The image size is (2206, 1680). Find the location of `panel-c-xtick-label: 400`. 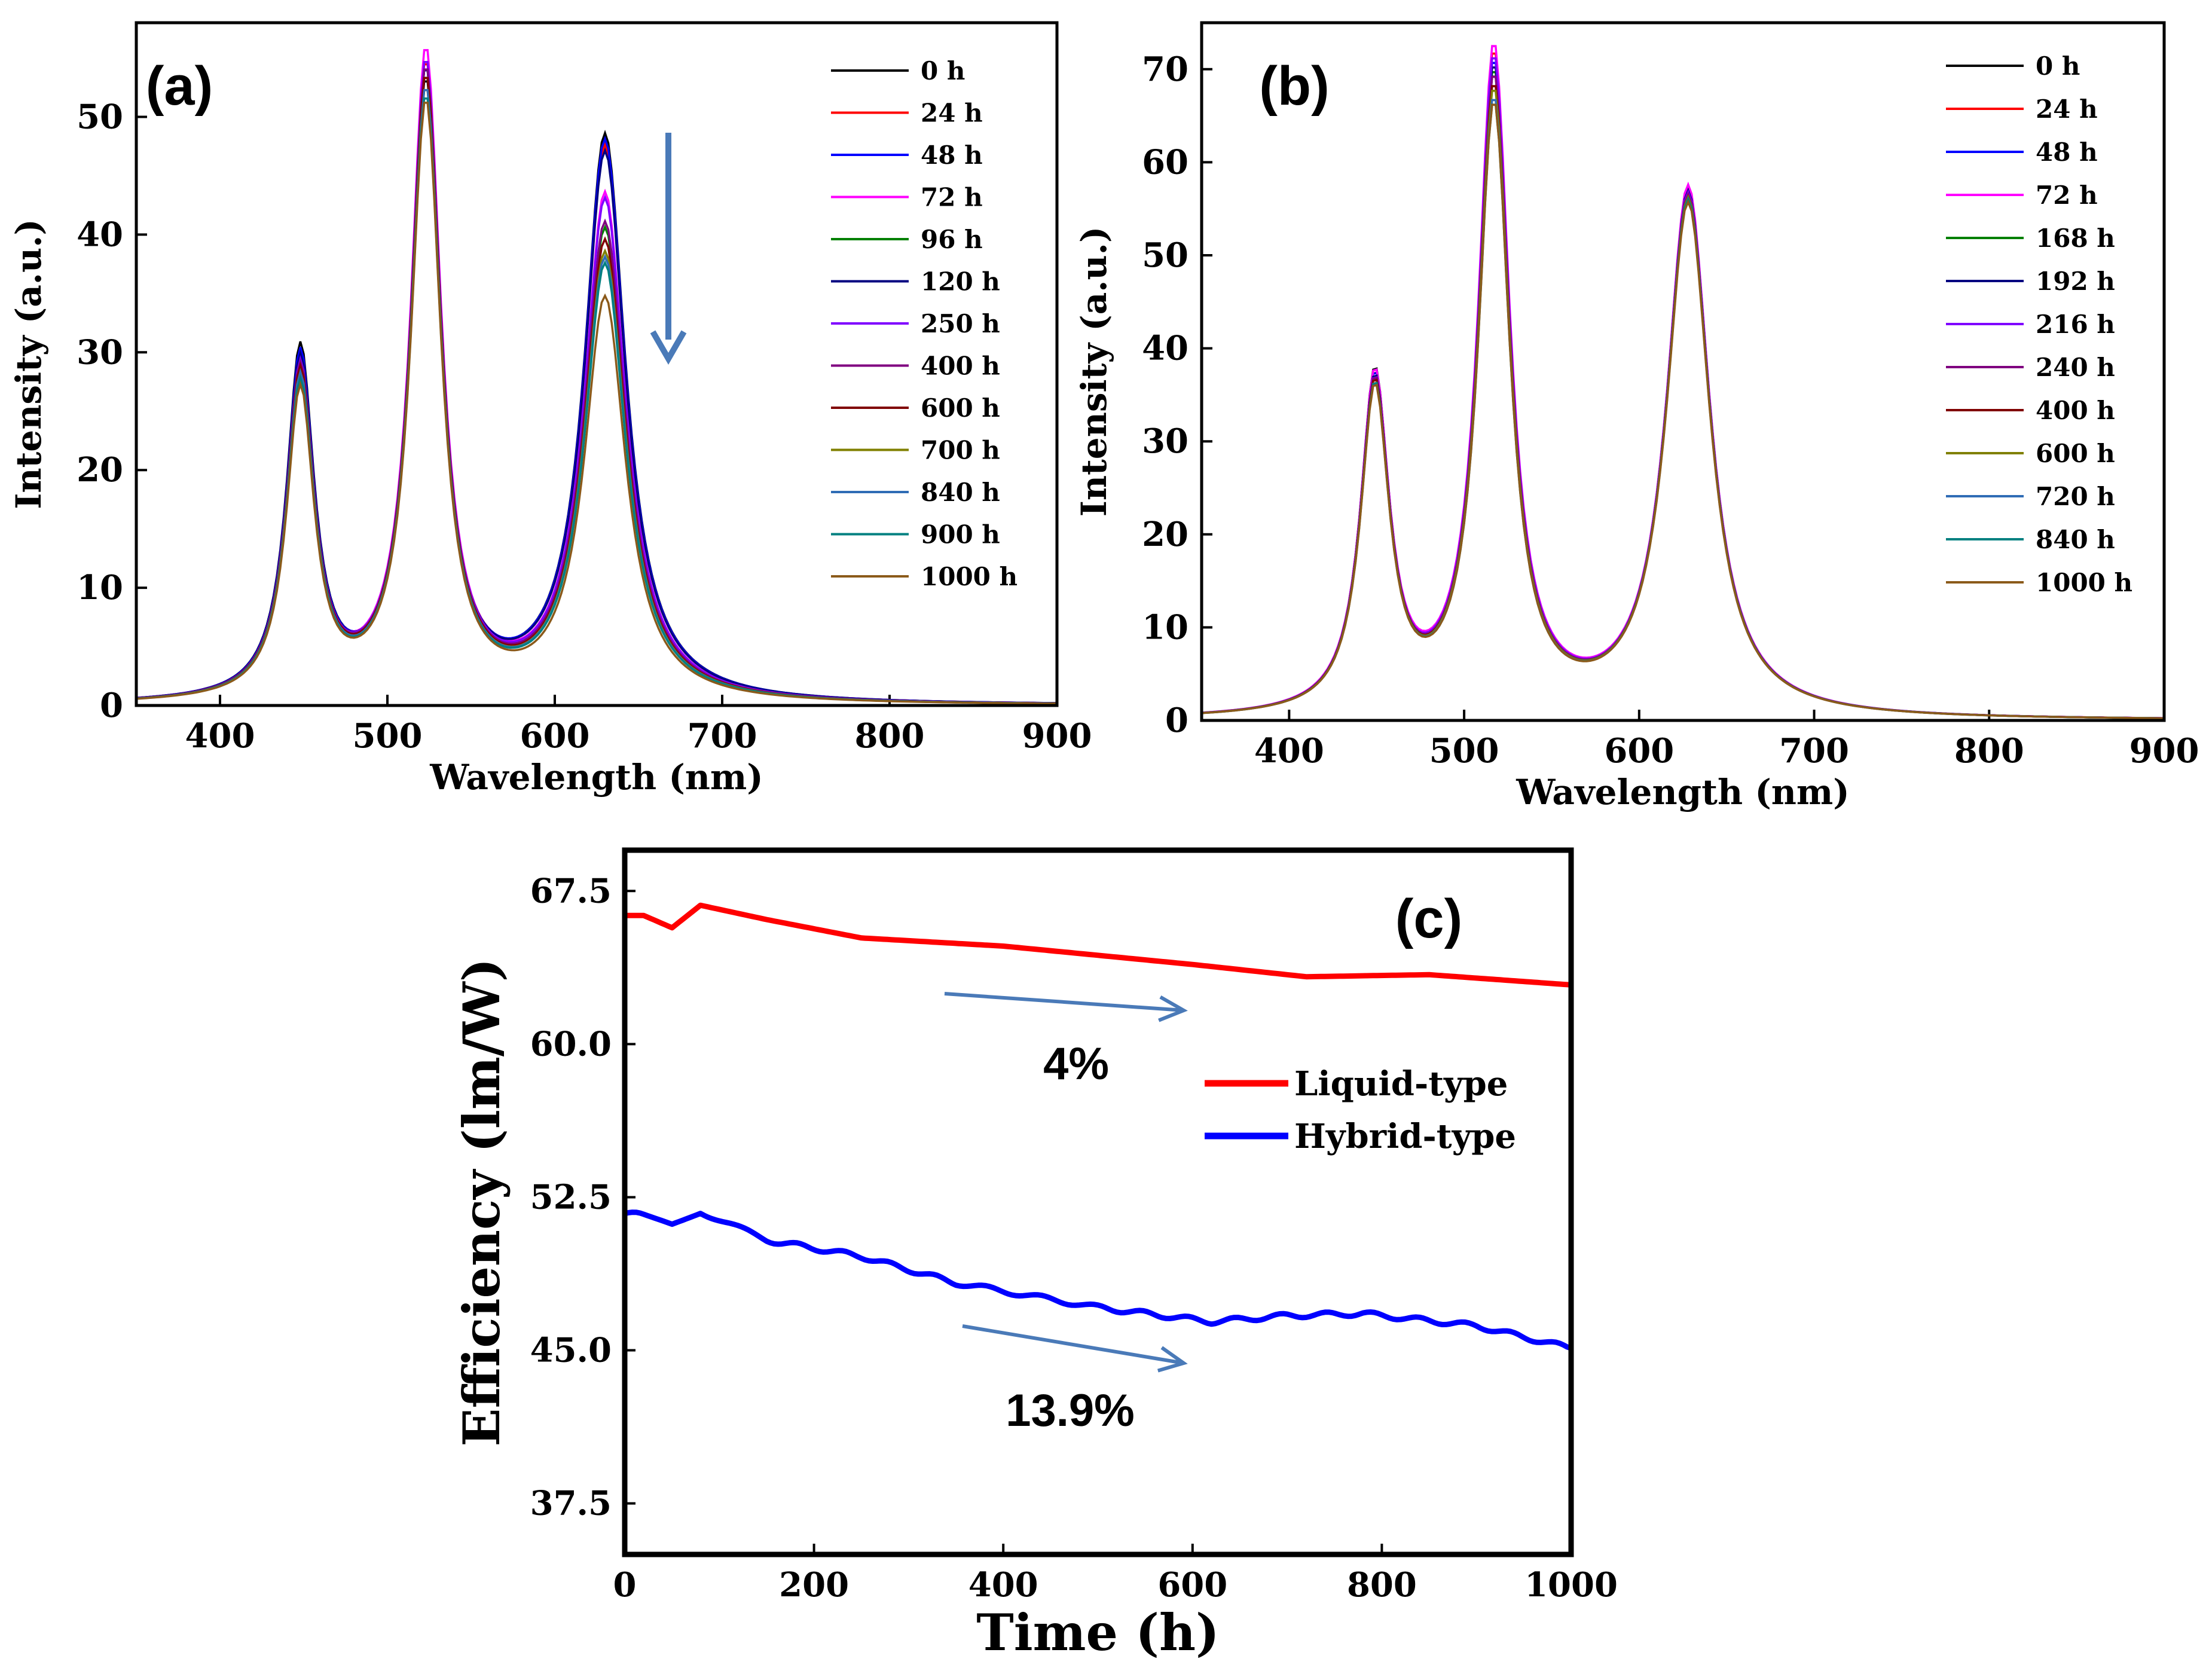

panel-c-xtick-label: 400 is located at coordinates (1003, 1585).